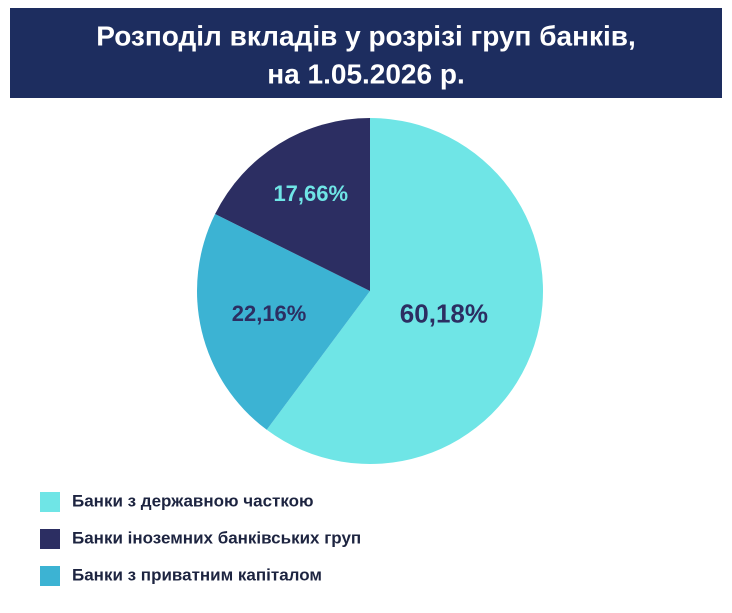  I want to click on data-label: 22,16%, so click(269, 313).